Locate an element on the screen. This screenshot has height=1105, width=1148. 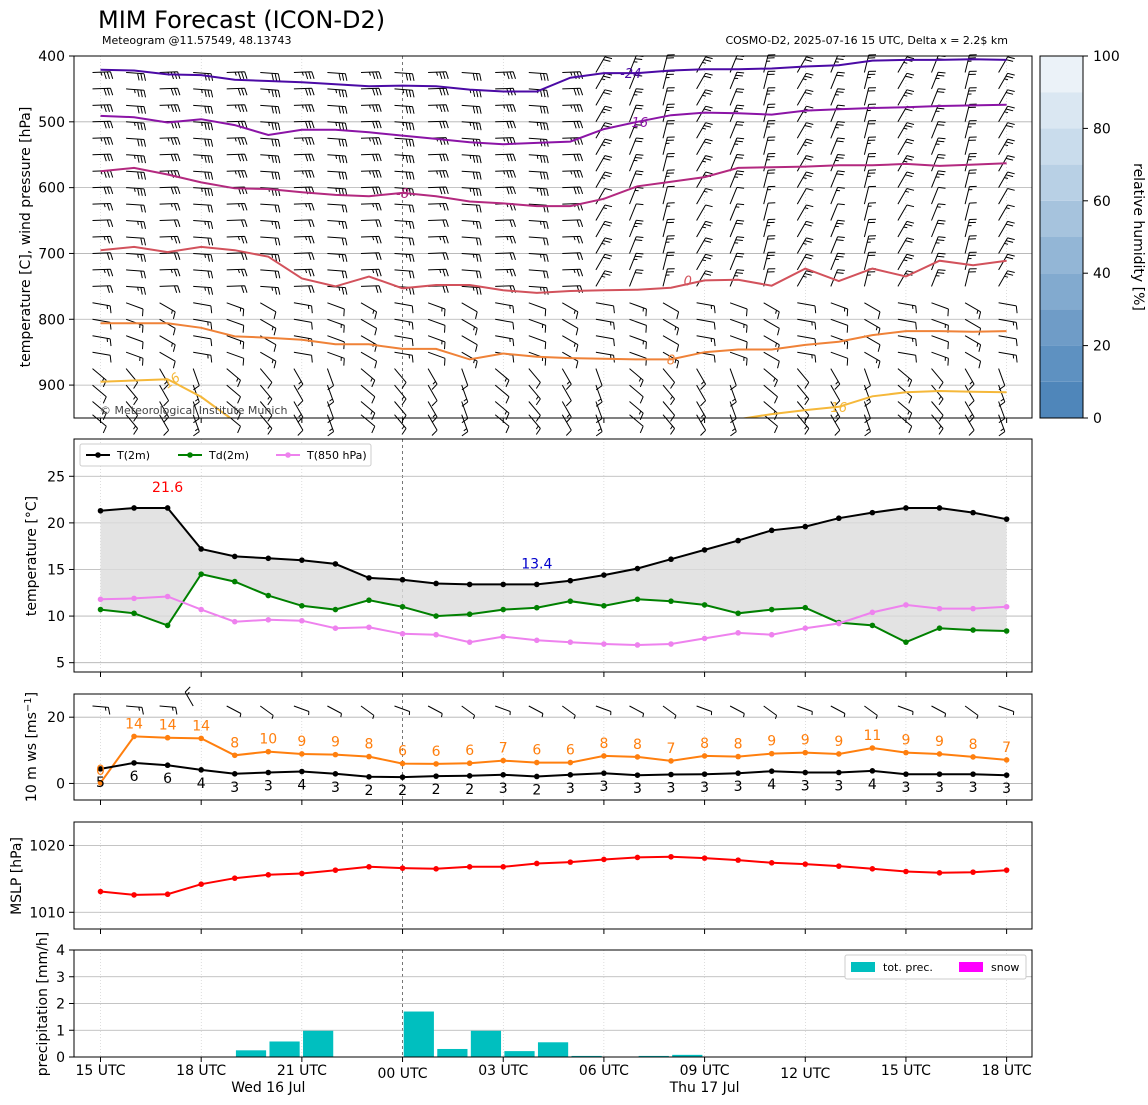
wind-value-label: 6 is located at coordinates (167, 779).